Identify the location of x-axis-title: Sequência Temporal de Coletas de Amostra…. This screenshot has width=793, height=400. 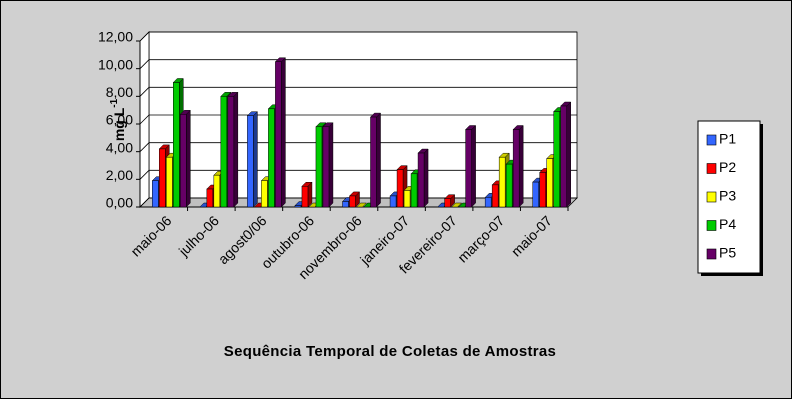
(390, 351).